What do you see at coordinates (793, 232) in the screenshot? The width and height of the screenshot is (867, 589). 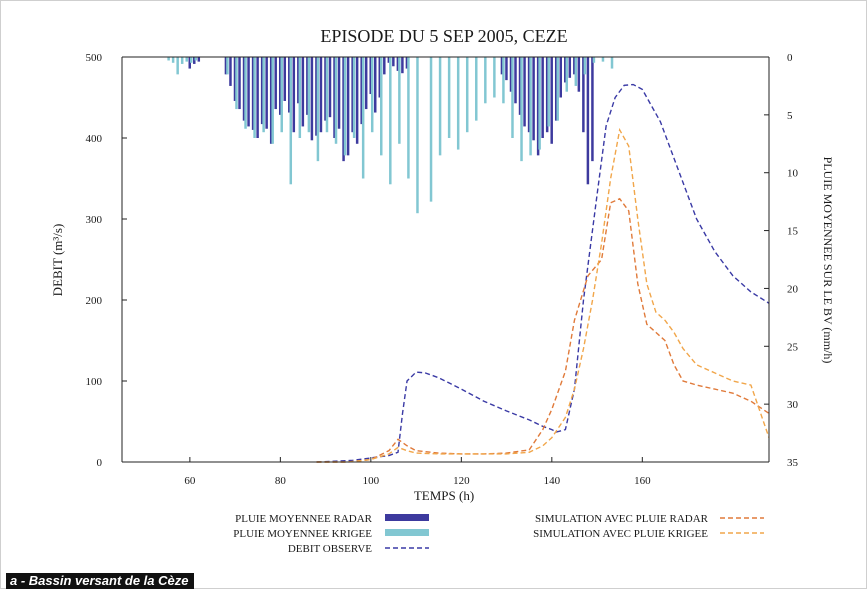 I see `y2-tick-label: 15` at bounding box center [793, 232].